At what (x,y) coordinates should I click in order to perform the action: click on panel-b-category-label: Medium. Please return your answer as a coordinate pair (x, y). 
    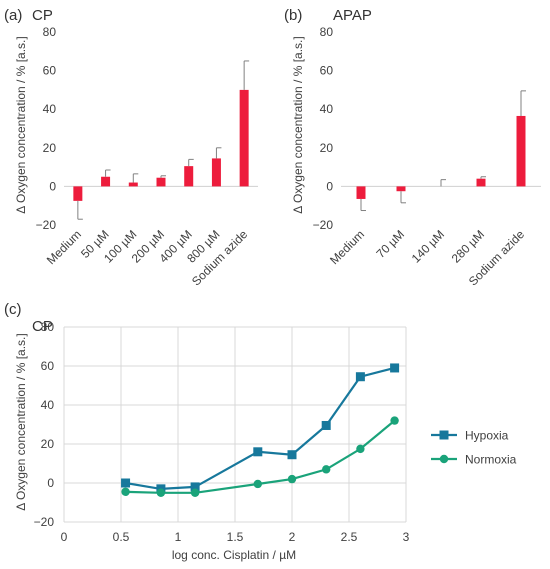
    Looking at the image, I should click on (347, 247).